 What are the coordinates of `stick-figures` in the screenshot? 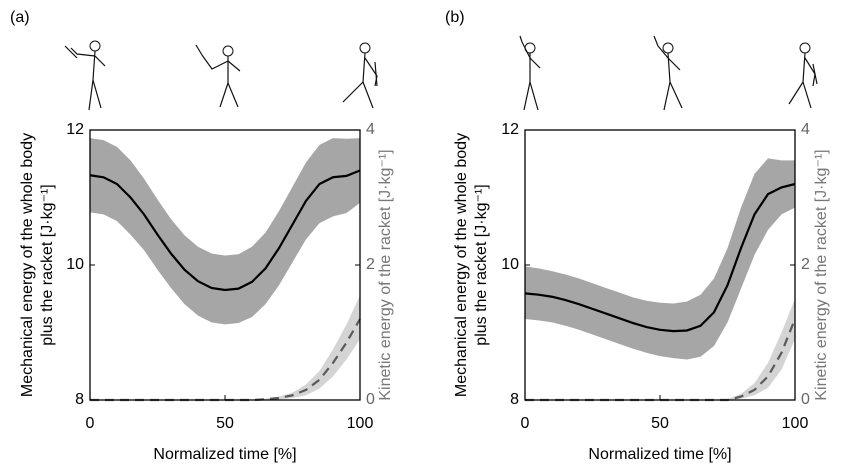 It's located at (441, 73).